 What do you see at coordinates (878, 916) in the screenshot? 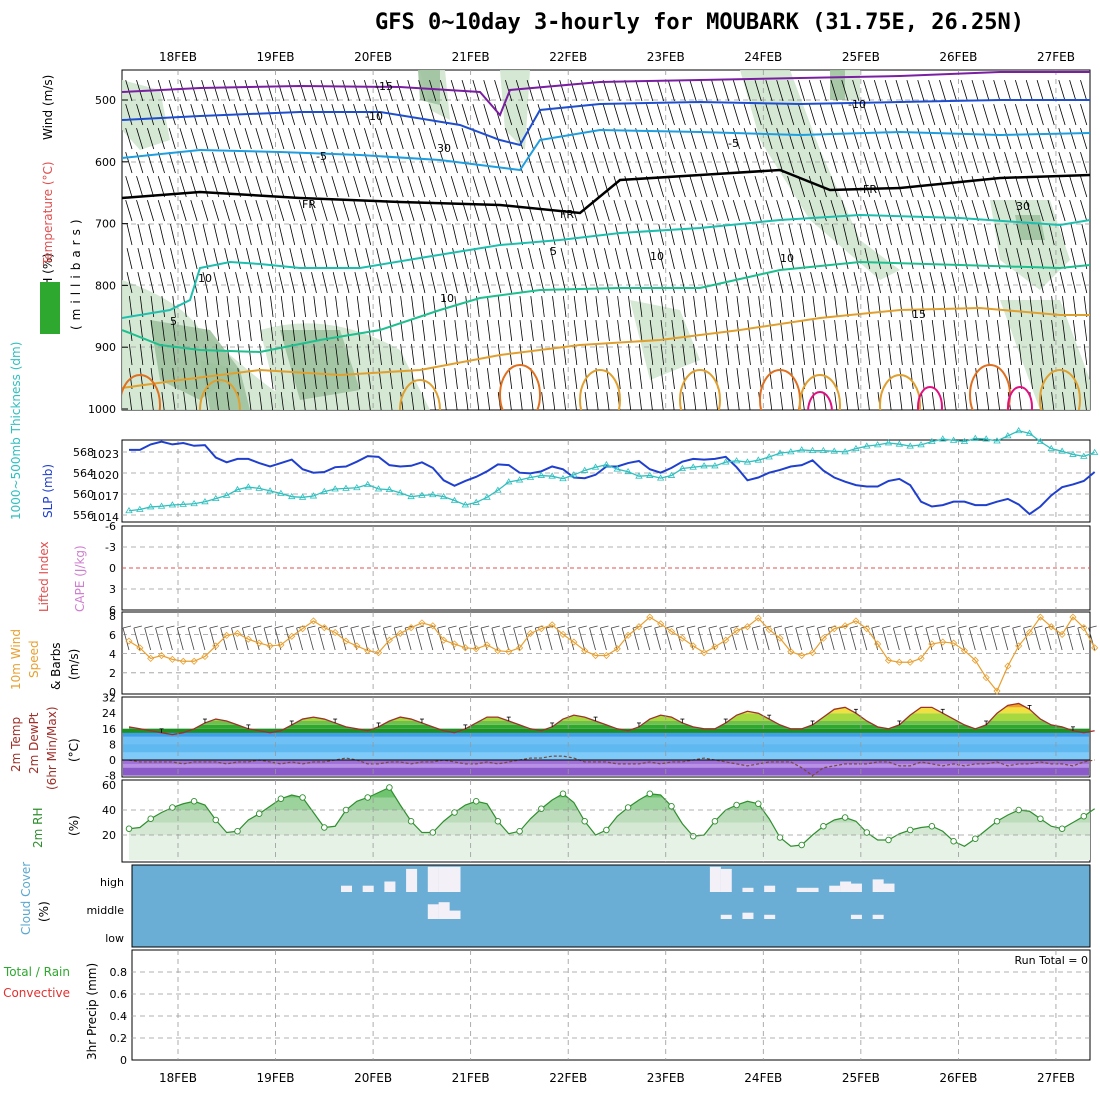
I see `cloud-middle` at bounding box center [878, 916].